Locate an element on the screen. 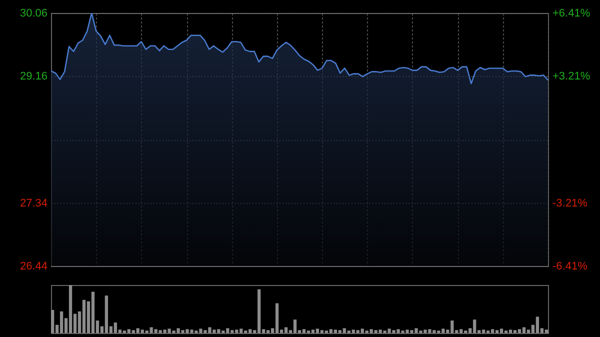  y2-tick-label: +6.41% is located at coordinates (571, 14).